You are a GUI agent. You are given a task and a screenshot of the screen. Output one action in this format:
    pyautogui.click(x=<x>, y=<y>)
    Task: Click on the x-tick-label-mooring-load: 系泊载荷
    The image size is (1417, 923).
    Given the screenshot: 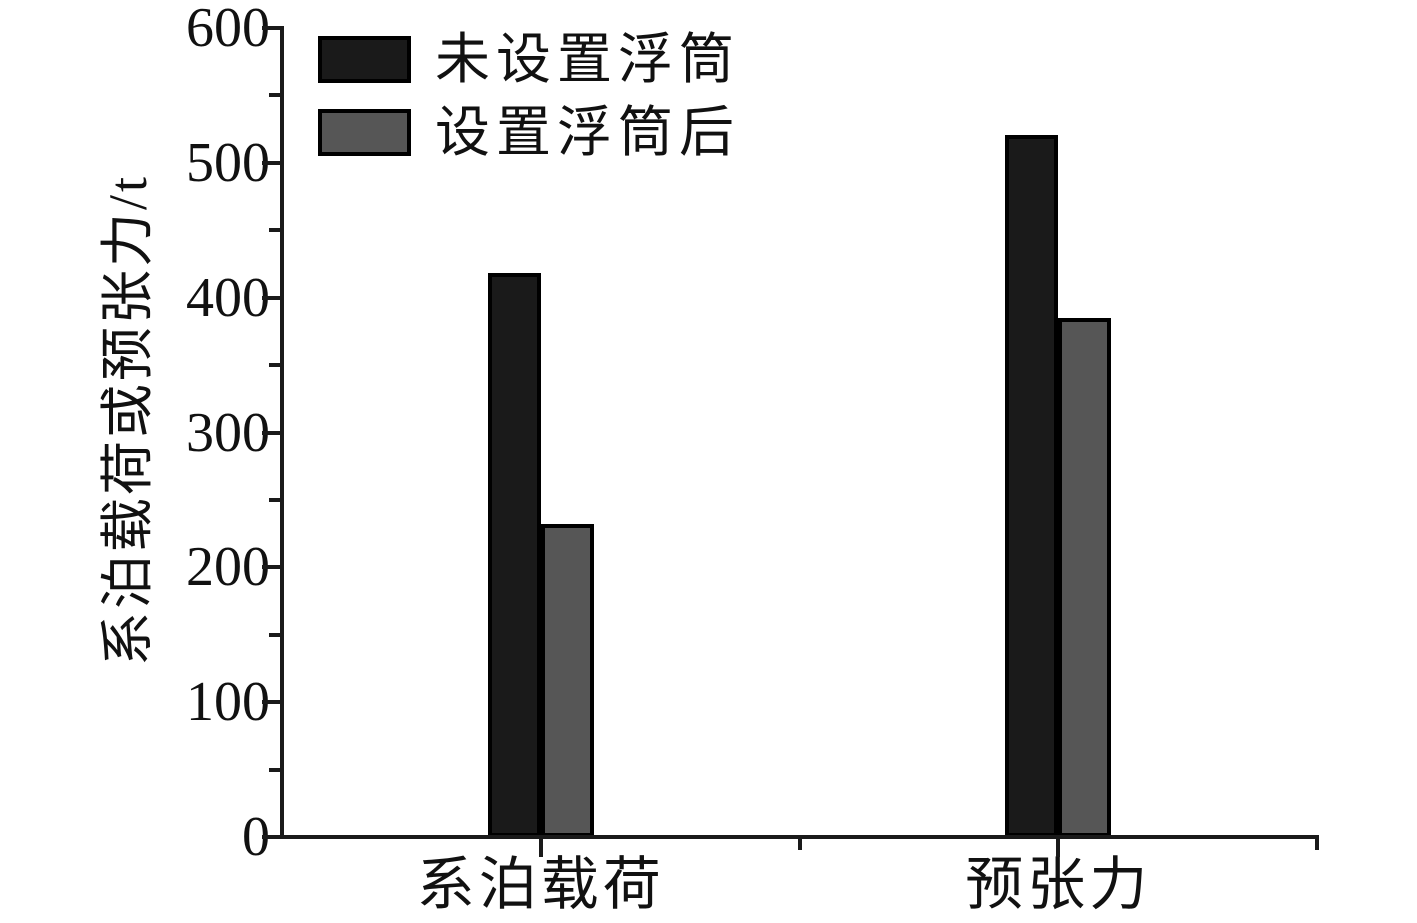 What is the action you would take?
    pyautogui.click(x=540, y=884)
    